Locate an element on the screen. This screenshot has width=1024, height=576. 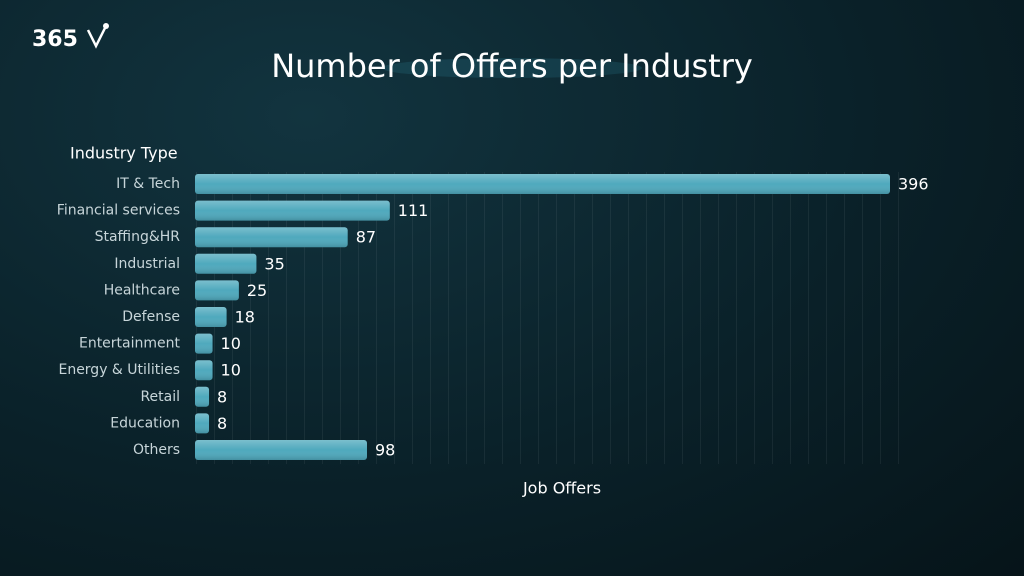
y-tick-label: Energy & Utilities is located at coordinates (119, 370).